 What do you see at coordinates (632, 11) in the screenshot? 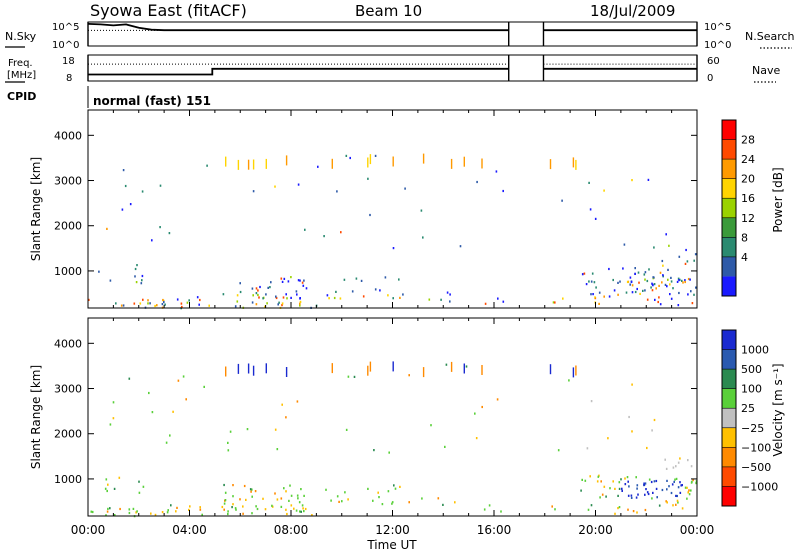
I see `date-label: 18/Jul/2009` at bounding box center [632, 11].